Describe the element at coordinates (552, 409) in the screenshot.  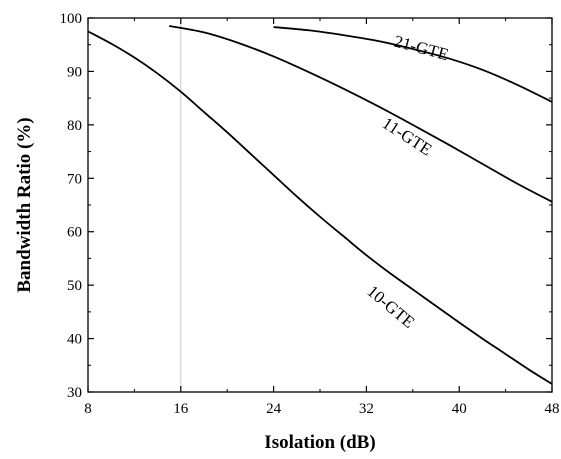
I see `x-tick-label: 48` at that location.